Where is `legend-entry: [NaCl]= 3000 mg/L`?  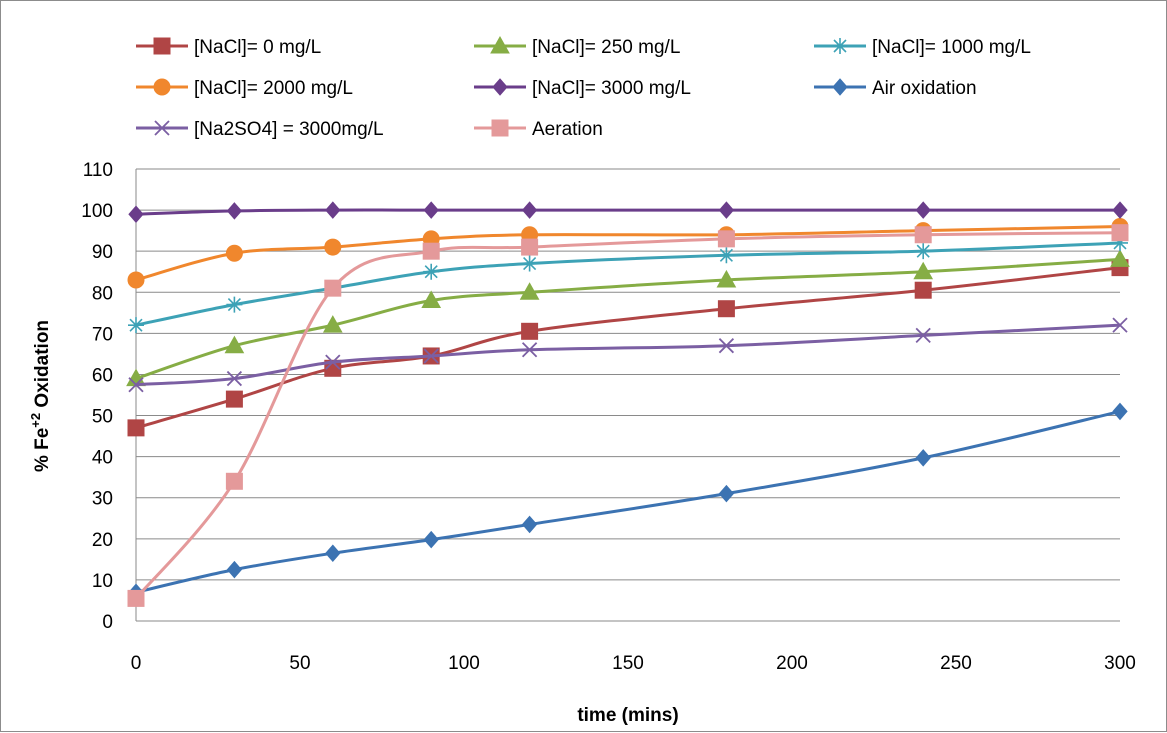 legend-entry: [NaCl]= 3000 mg/L is located at coordinates (582, 88).